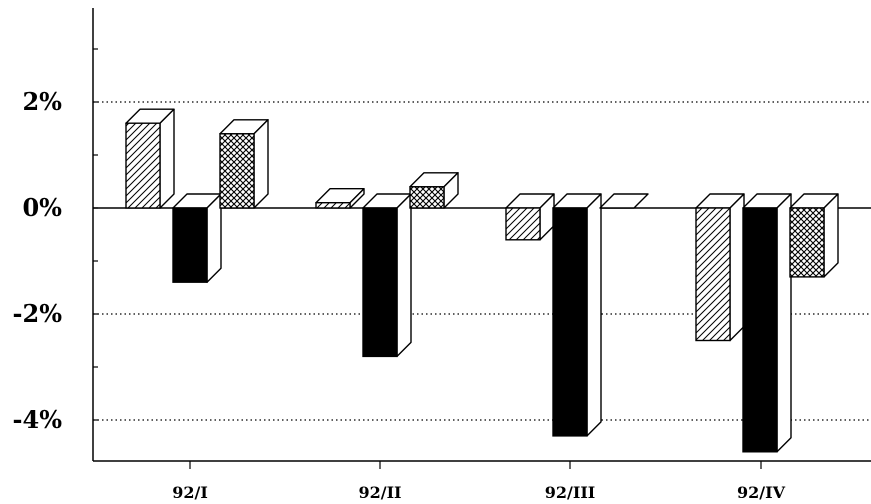 The width and height of the screenshot is (871, 504). What do you see at coordinates (42, 101) in the screenshot?
I see `y-tick-label: 2%` at bounding box center [42, 101].